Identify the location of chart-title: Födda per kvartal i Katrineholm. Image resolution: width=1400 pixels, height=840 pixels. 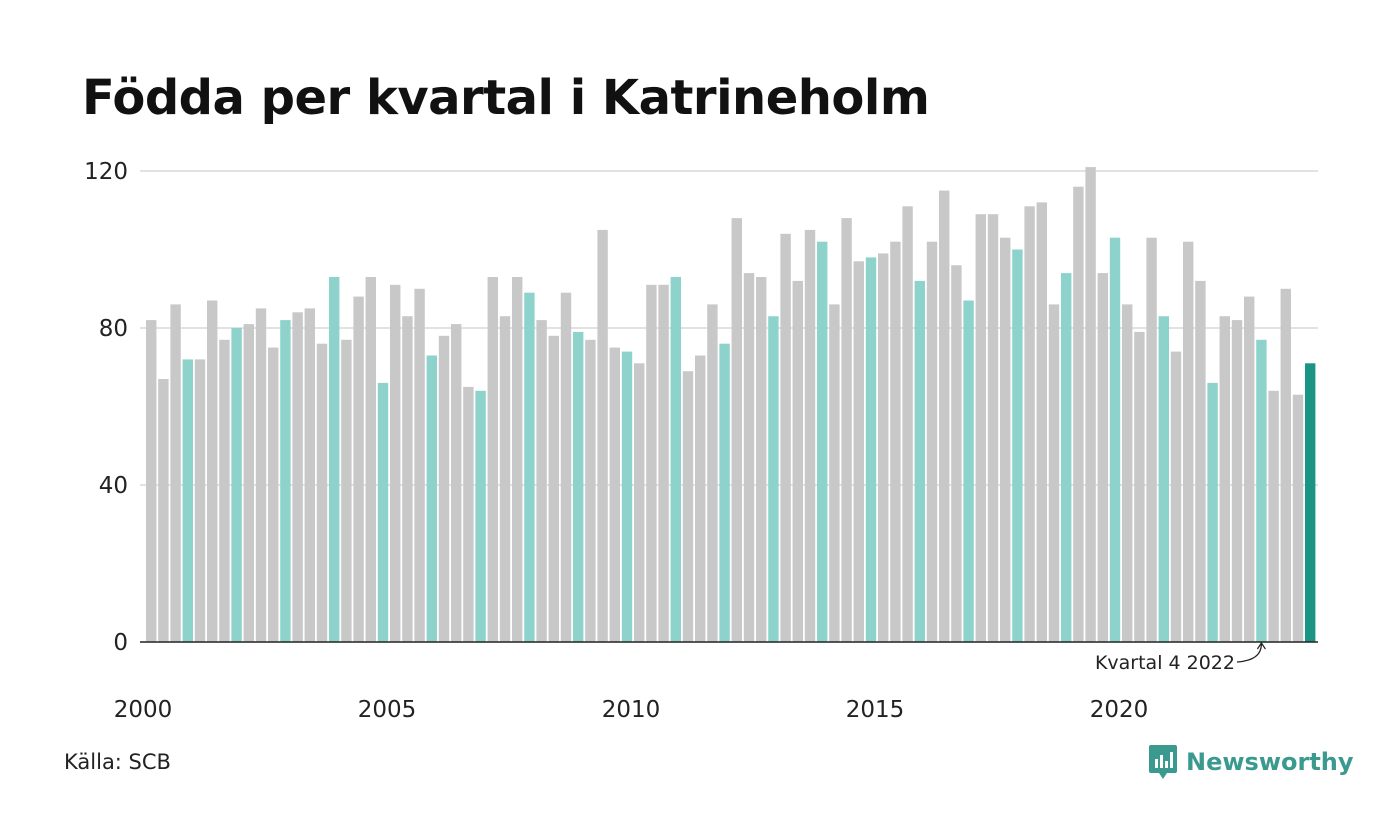
(506, 98).